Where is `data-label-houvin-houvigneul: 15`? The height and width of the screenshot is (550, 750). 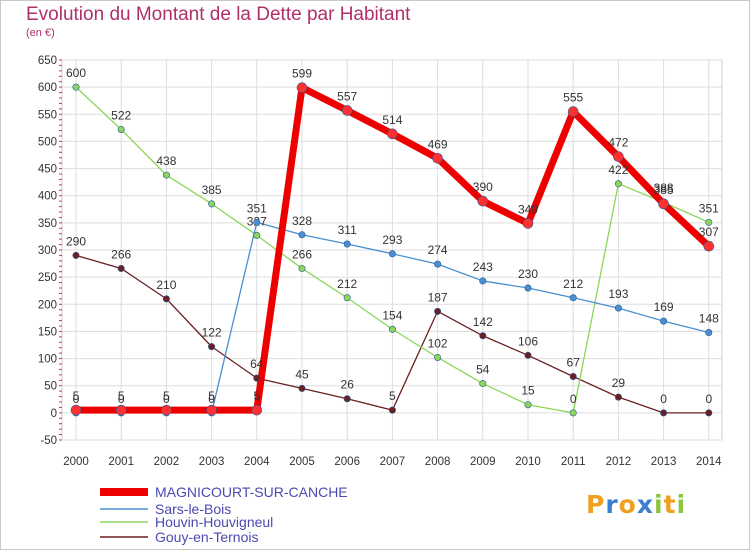 data-label-houvin-houvigneul: 15 is located at coordinates (528, 391).